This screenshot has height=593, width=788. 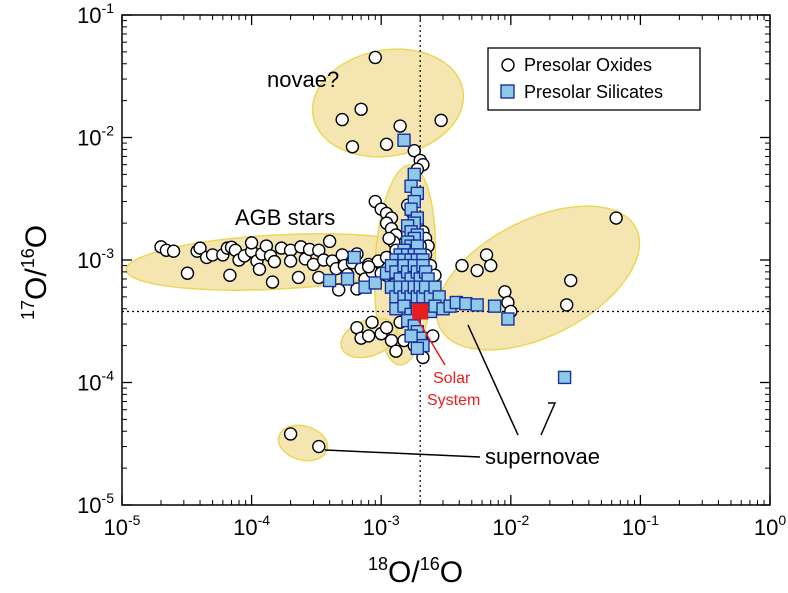 I want to click on y-tick-label: 10⁻², so click(x=95, y=137).